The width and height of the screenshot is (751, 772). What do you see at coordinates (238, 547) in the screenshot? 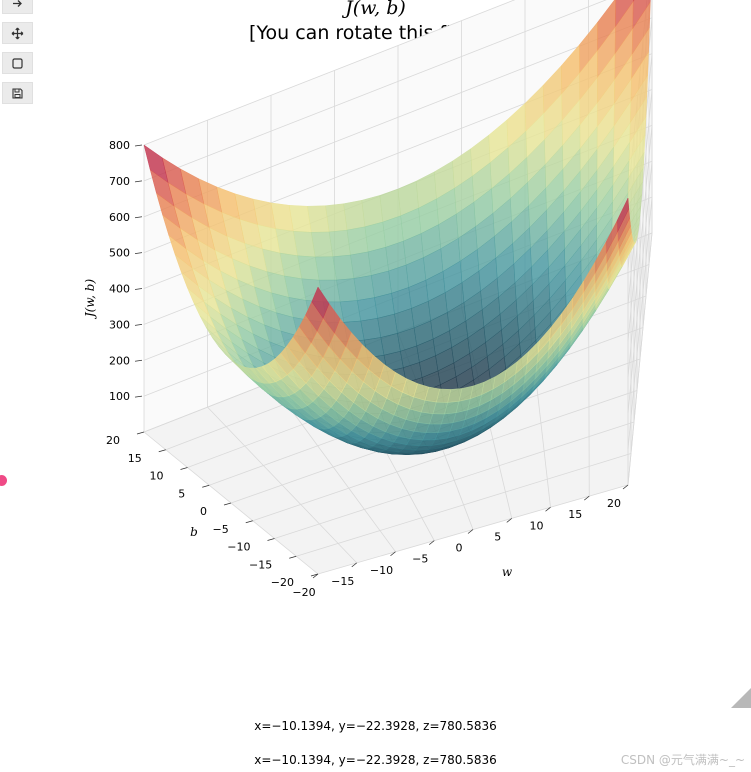
I see `tick-label-b: −10` at bounding box center [238, 547].